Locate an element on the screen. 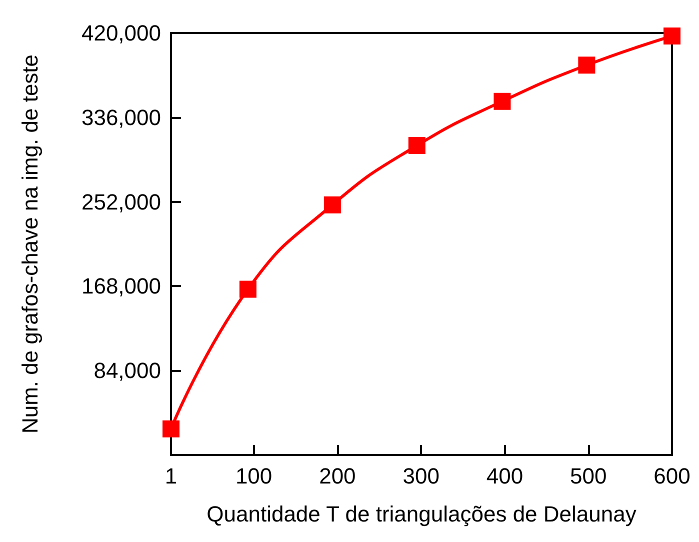 The height and width of the screenshot is (542, 699). y-tick-label: 84,000 is located at coordinates (127, 371).